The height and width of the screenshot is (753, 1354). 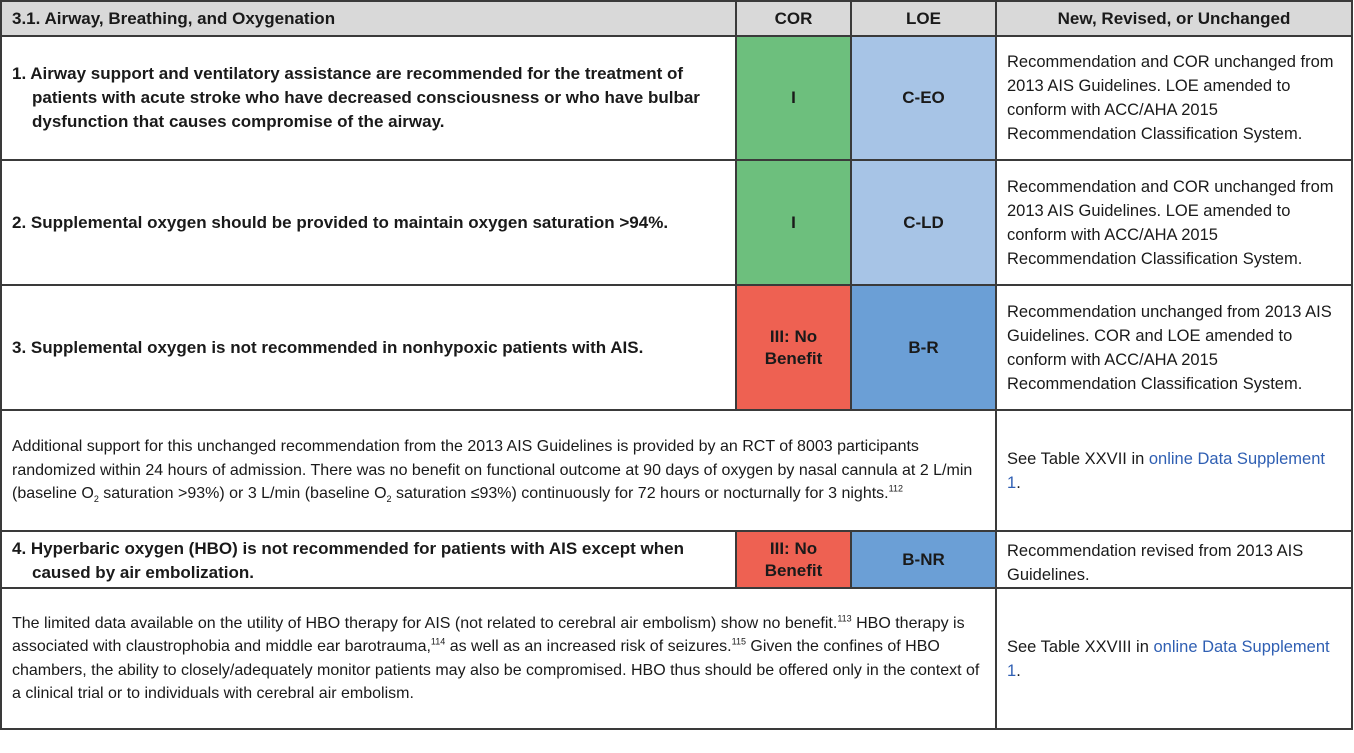 What do you see at coordinates (895, 488) in the screenshot?
I see `reference-superscript: 112` at bounding box center [895, 488].